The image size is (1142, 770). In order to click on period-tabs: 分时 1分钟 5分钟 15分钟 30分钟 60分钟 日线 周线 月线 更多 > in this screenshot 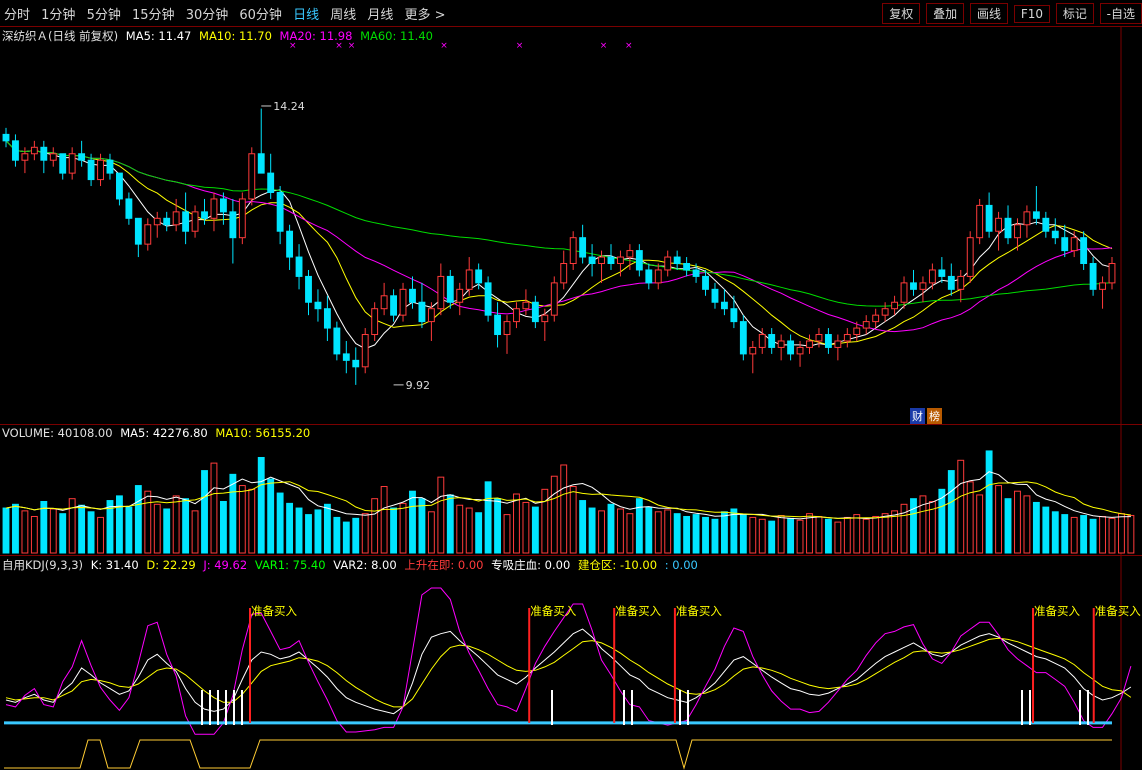, I will do `click(228, 13)`.